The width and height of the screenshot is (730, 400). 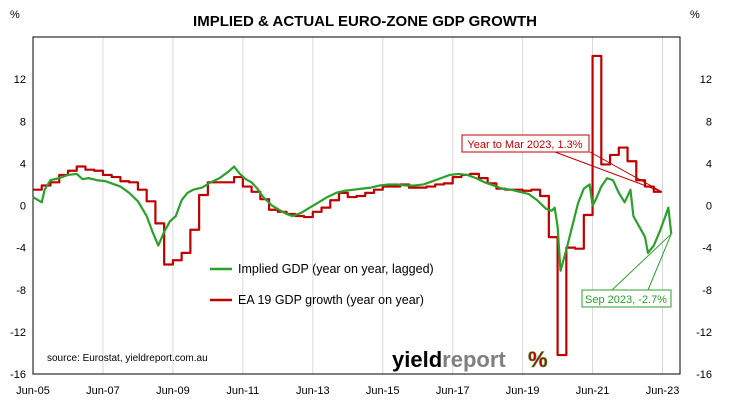 What do you see at coordinates (365, 21) in the screenshot?
I see `chart-title: IMPLIED & ACTUAL EURO-ZONE GDP GROWTH` at bounding box center [365, 21].